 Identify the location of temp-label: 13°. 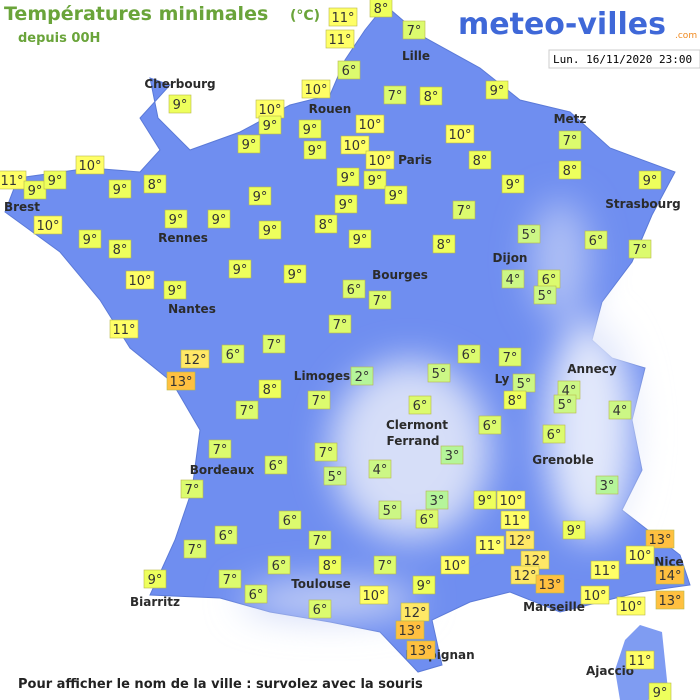
(410, 630).